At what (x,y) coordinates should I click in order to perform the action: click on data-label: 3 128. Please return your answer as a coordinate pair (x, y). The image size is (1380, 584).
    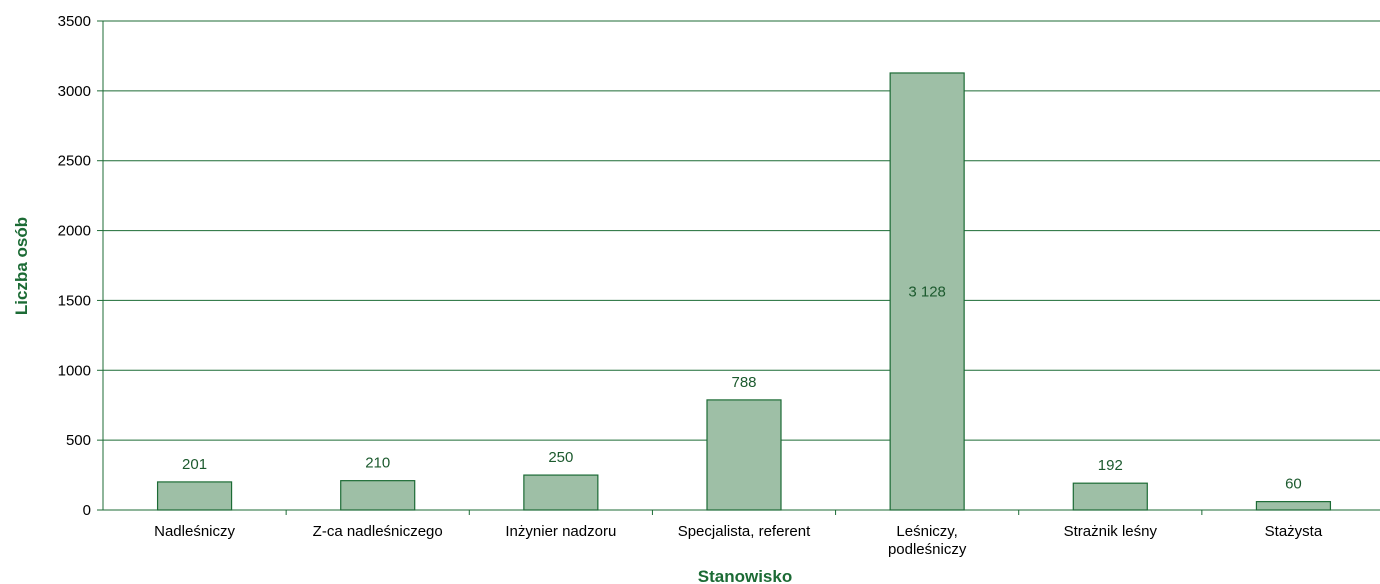
    Looking at the image, I should click on (927, 291).